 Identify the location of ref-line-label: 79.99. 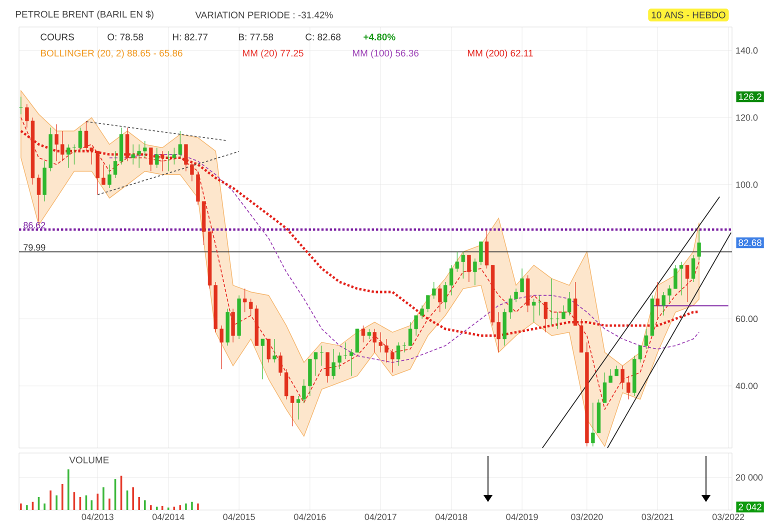
(35, 247).